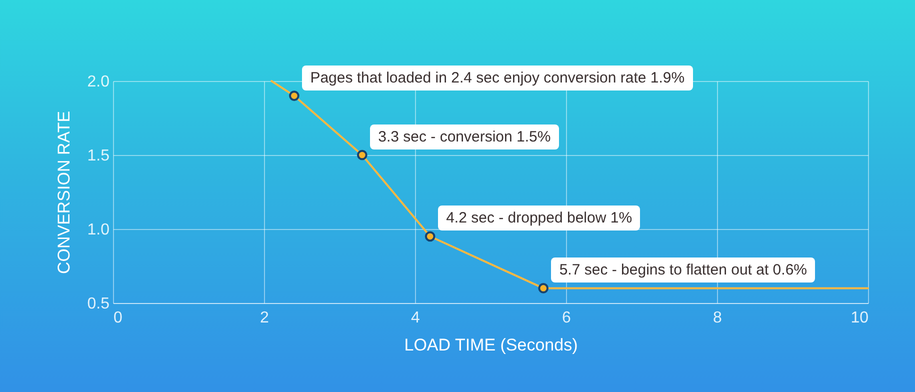  I want to click on y-tick-label: 0.5, so click(98, 304).